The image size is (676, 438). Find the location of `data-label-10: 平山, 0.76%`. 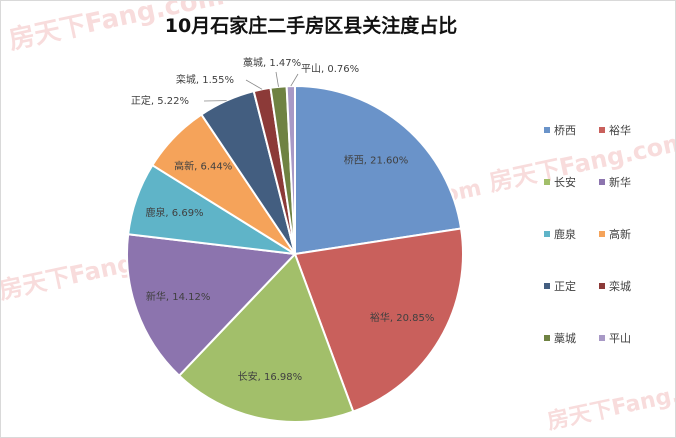

data-label-10: 平山, 0.76% is located at coordinates (330, 69).